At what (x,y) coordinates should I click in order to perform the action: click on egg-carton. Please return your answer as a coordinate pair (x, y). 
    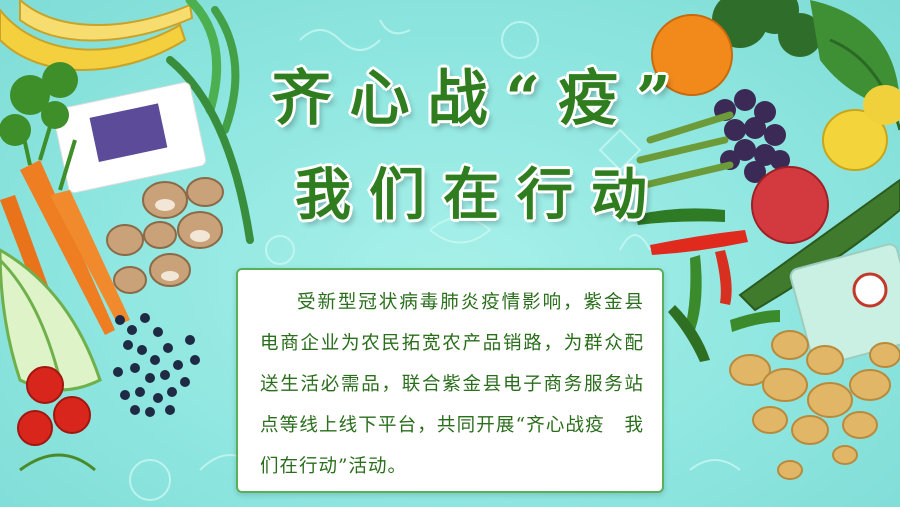
    Looking at the image, I should click on (844, 305).